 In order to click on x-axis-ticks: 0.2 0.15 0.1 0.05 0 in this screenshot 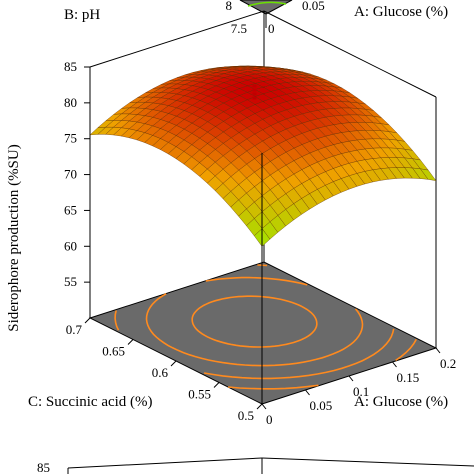, I will do `click(358, 387)`.